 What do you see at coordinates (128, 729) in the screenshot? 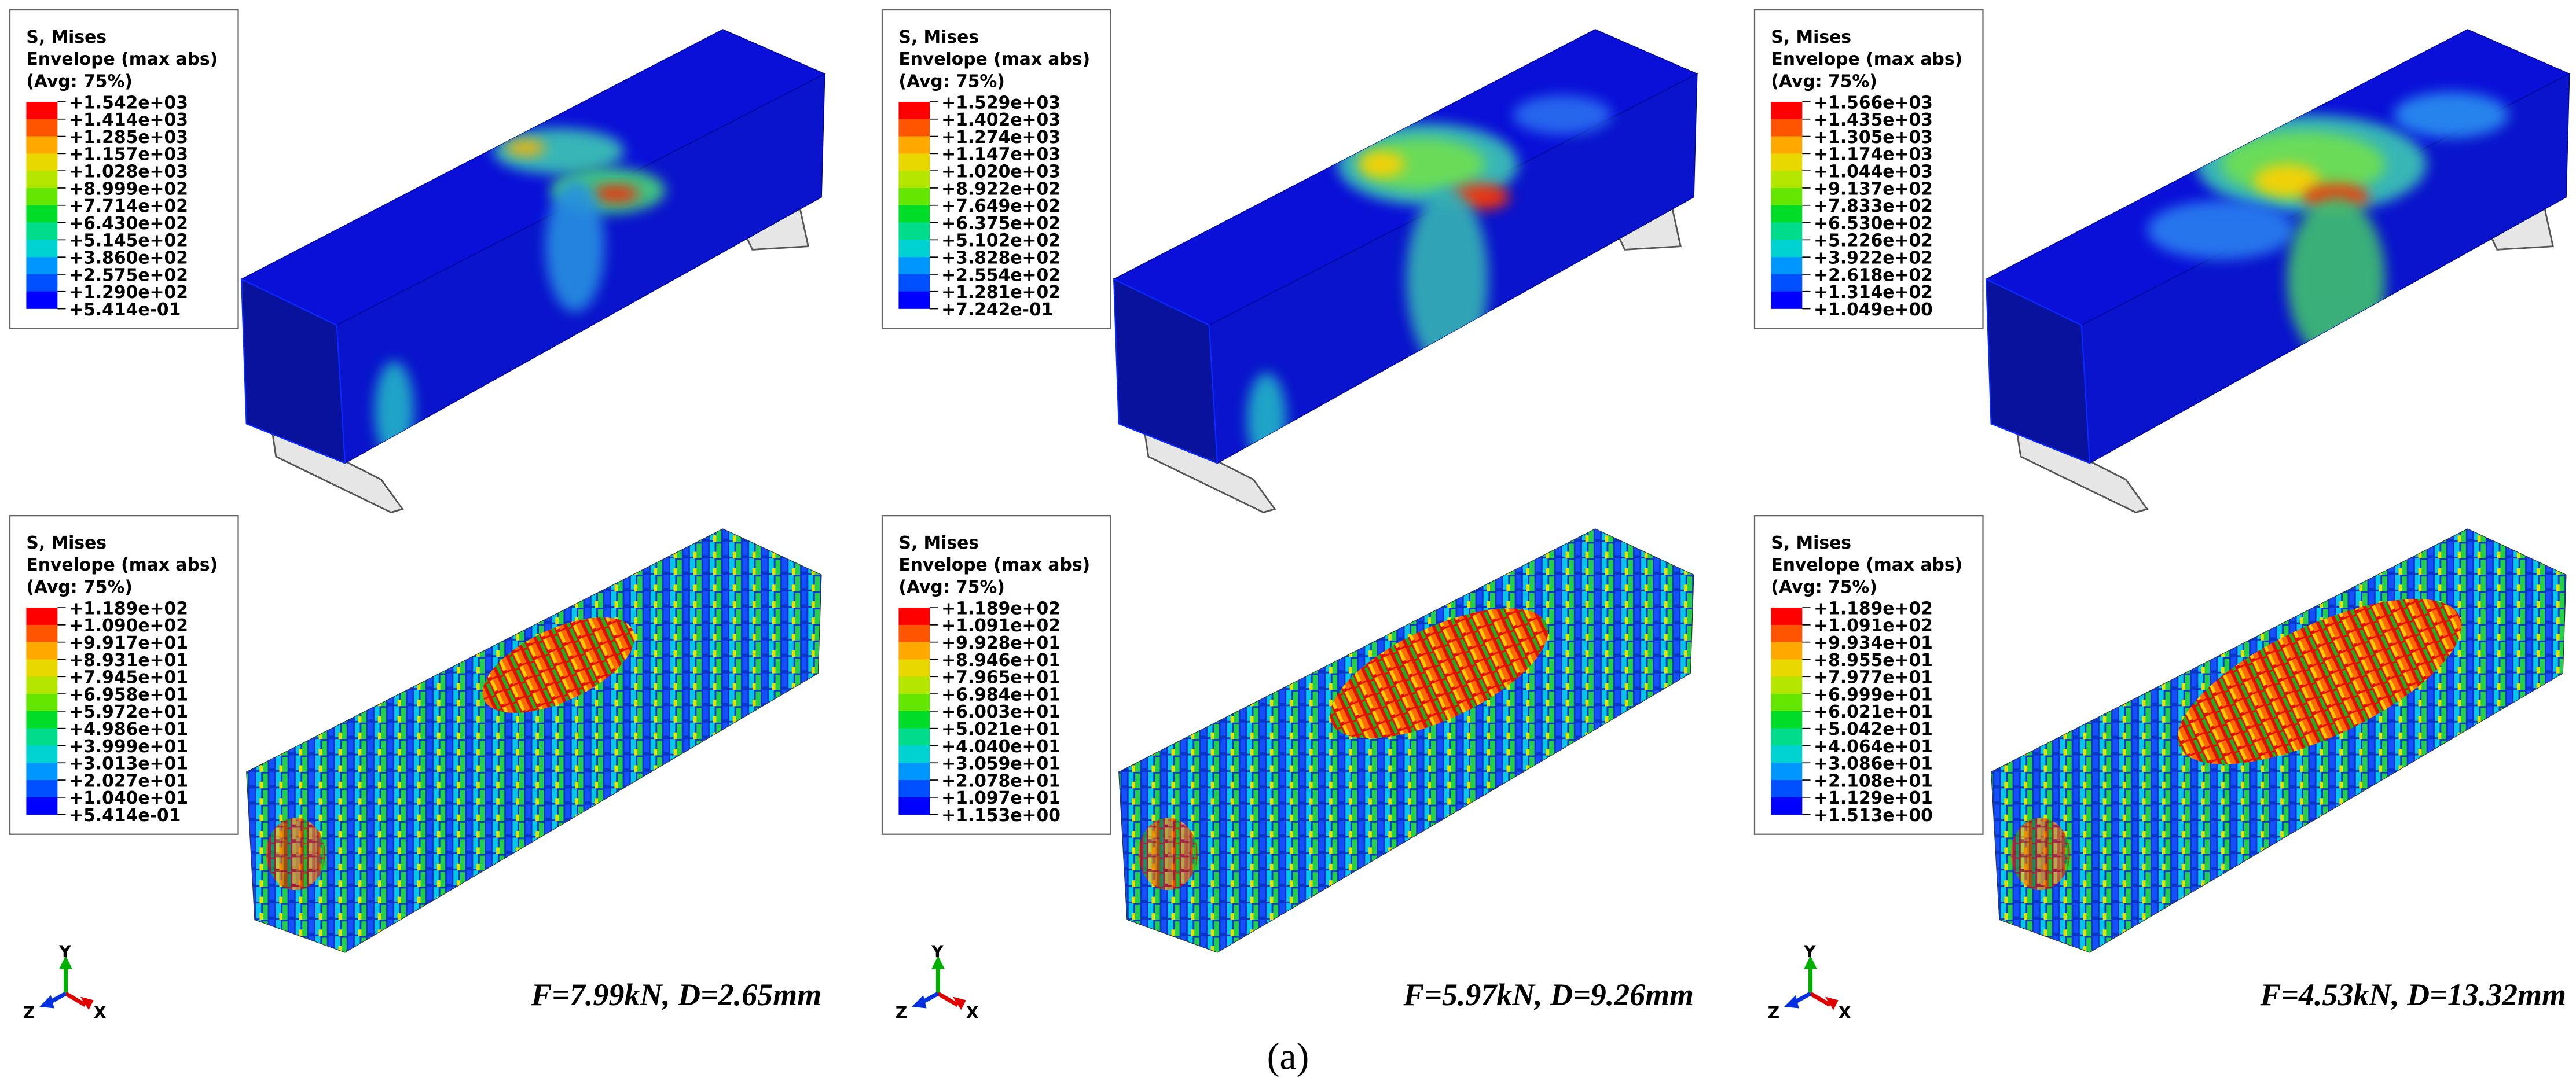
I see `legend-value: +4.986e+01` at bounding box center [128, 729].